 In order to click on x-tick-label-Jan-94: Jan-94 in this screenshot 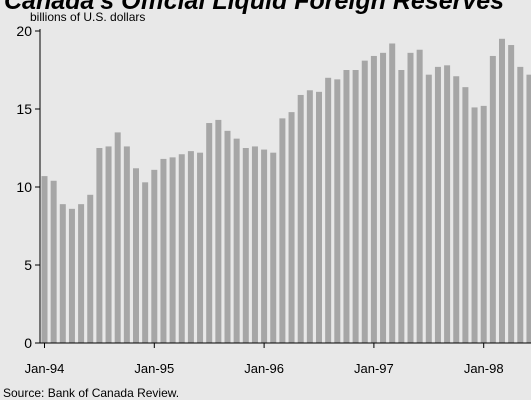, I will do `click(45, 368)`.